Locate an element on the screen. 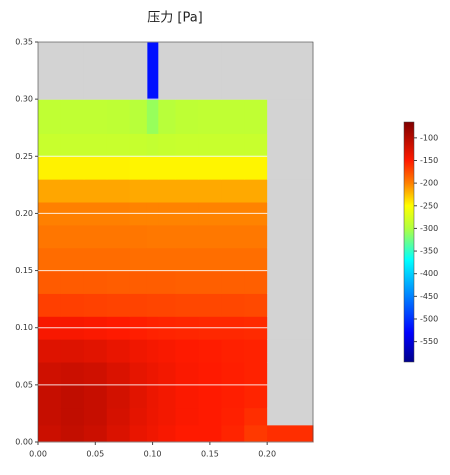  y-tick-label: 0.35 is located at coordinates (24, 42).